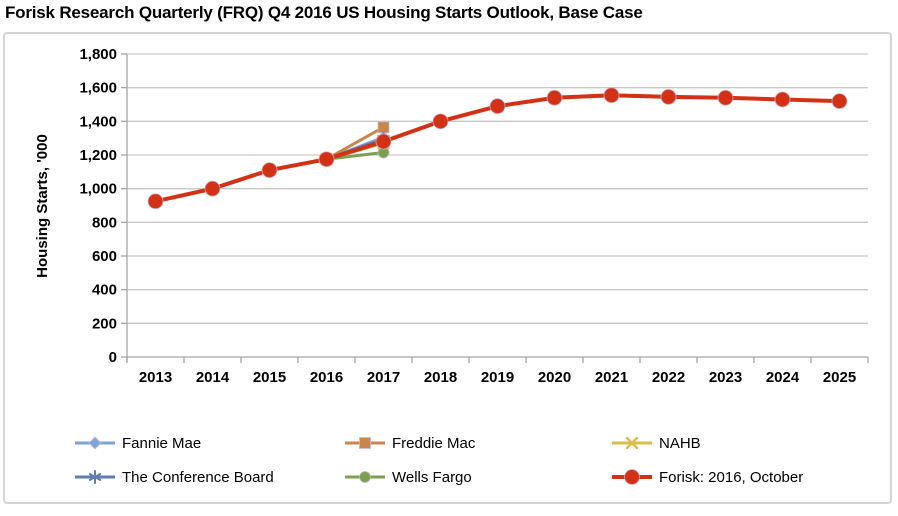 The image size is (898, 516). What do you see at coordinates (198, 477) in the screenshot?
I see `legend-label: The Conference Board` at bounding box center [198, 477].